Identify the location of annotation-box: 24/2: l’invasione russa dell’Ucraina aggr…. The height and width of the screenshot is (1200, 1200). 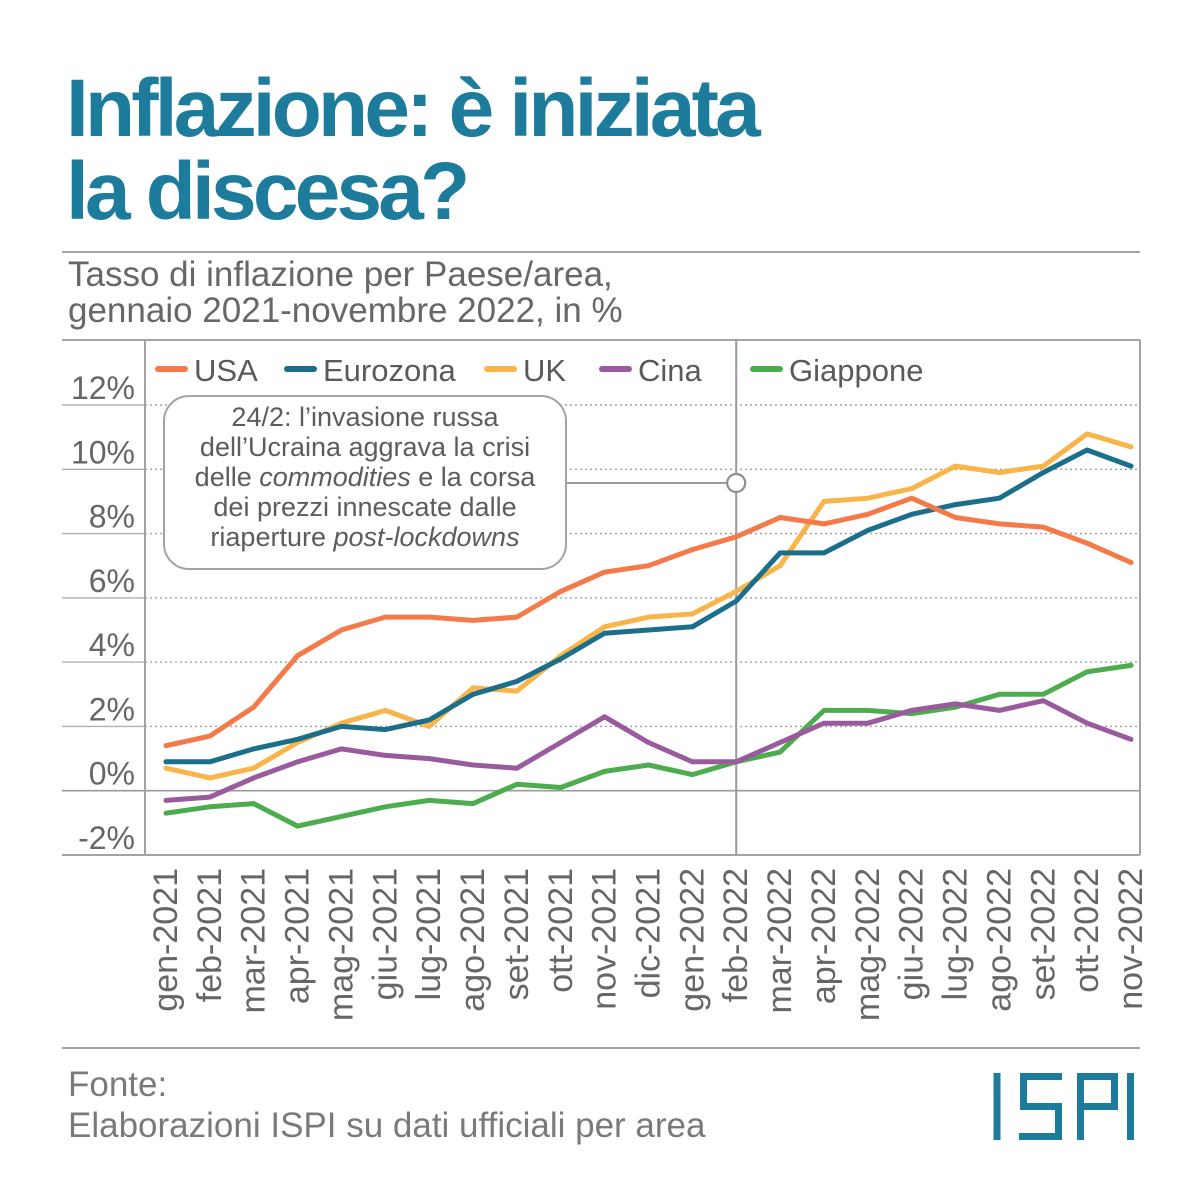
(365, 482).